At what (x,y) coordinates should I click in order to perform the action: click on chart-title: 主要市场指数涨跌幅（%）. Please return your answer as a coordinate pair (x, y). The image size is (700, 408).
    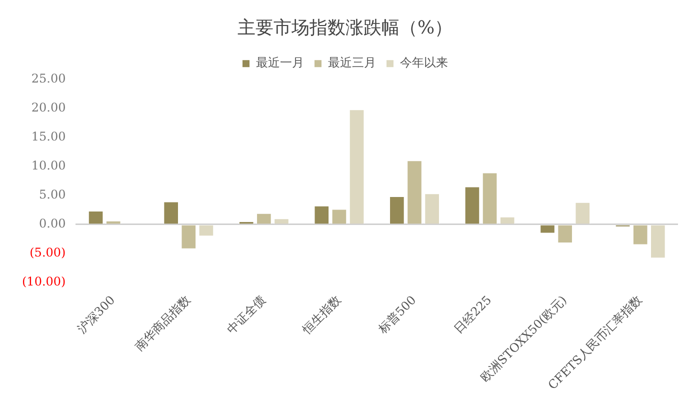
    Looking at the image, I should click on (345, 27).